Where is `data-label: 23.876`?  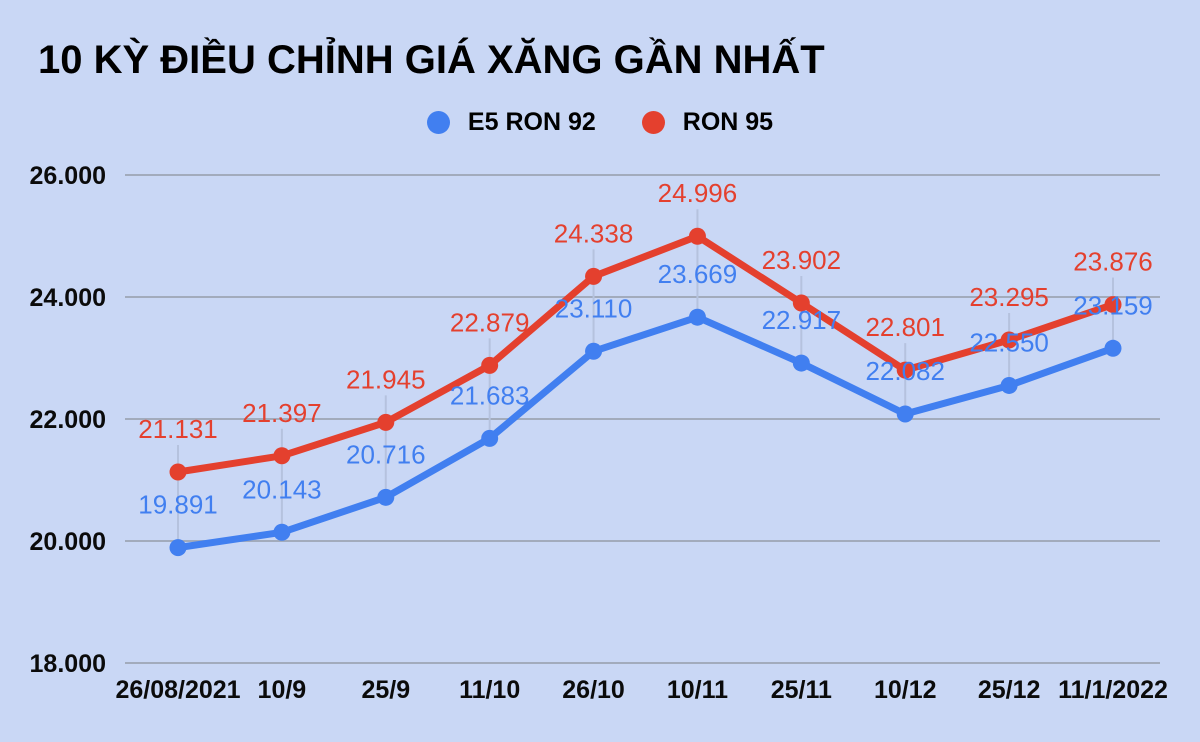 data-label: 23.876 is located at coordinates (1113, 262).